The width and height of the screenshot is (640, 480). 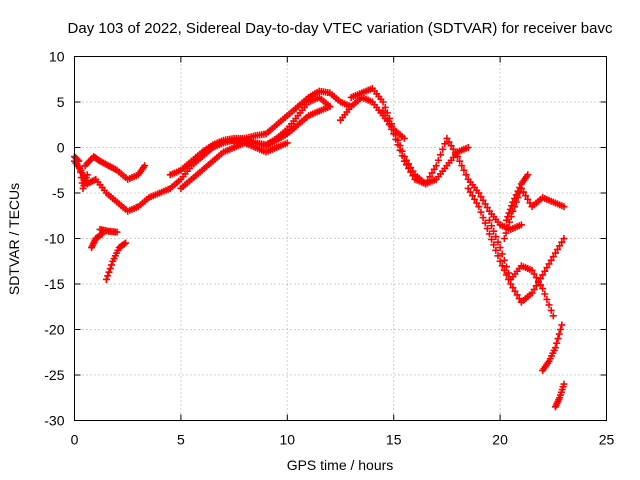 What do you see at coordinates (340, 465) in the screenshot?
I see `x-axis-label: GPS time / hours` at bounding box center [340, 465].